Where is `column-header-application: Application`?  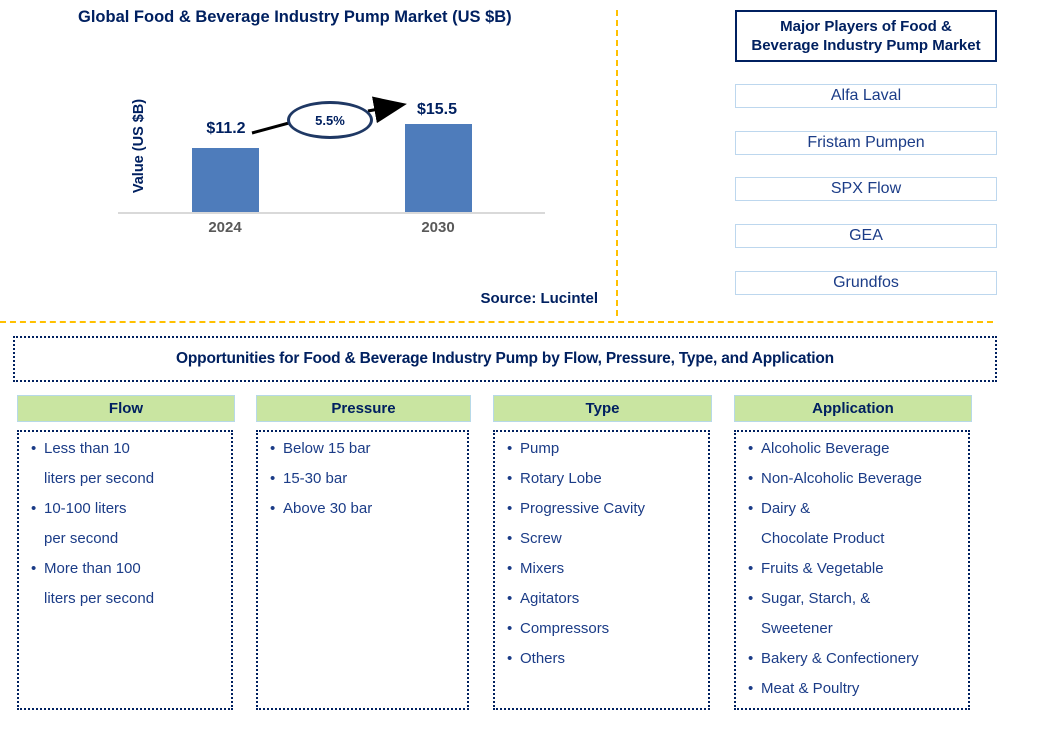
column-header-application: Application is located at coordinates (853, 408).